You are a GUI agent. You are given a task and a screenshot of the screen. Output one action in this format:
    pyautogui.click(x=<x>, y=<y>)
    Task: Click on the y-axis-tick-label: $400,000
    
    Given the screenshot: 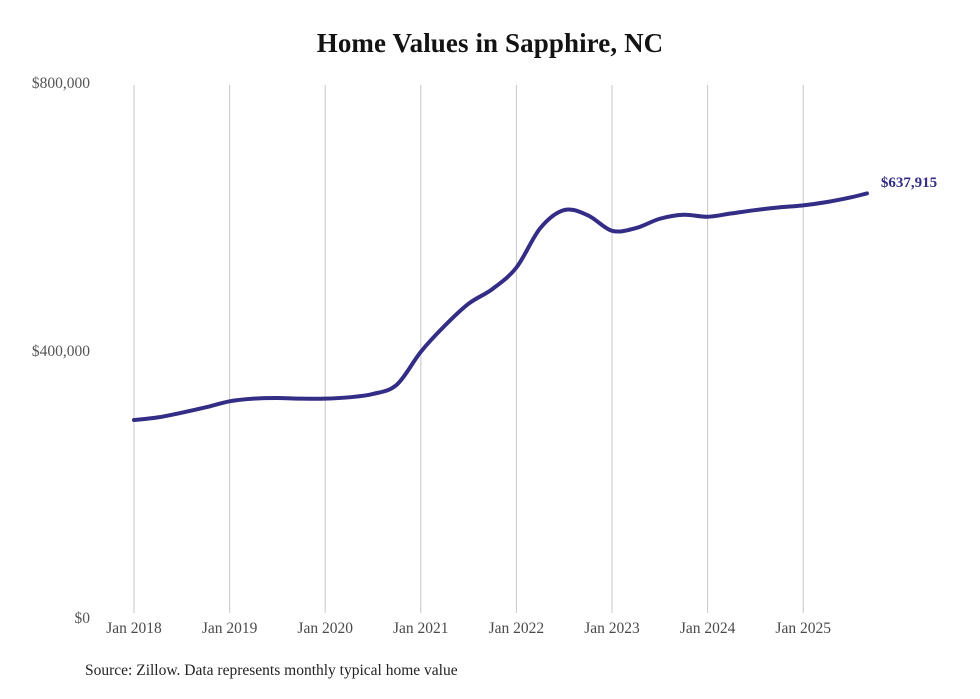 What is the action you would take?
    pyautogui.click(x=60, y=351)
    